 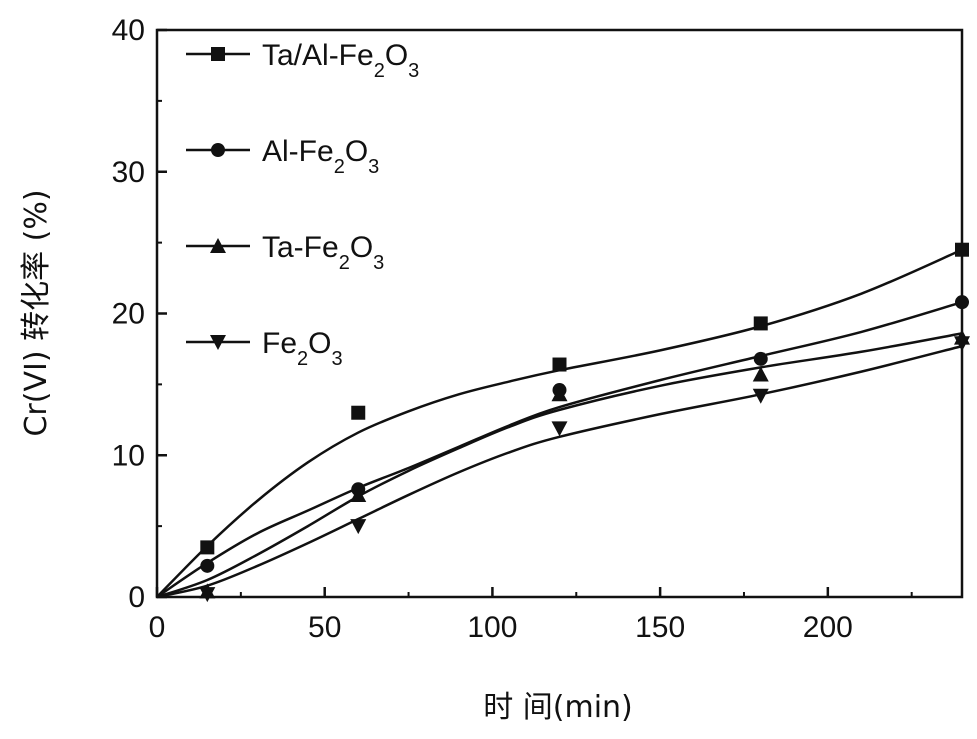 I want to click on legend-label: Ta/Al-Fe2O3, so click(x=340, y=60).